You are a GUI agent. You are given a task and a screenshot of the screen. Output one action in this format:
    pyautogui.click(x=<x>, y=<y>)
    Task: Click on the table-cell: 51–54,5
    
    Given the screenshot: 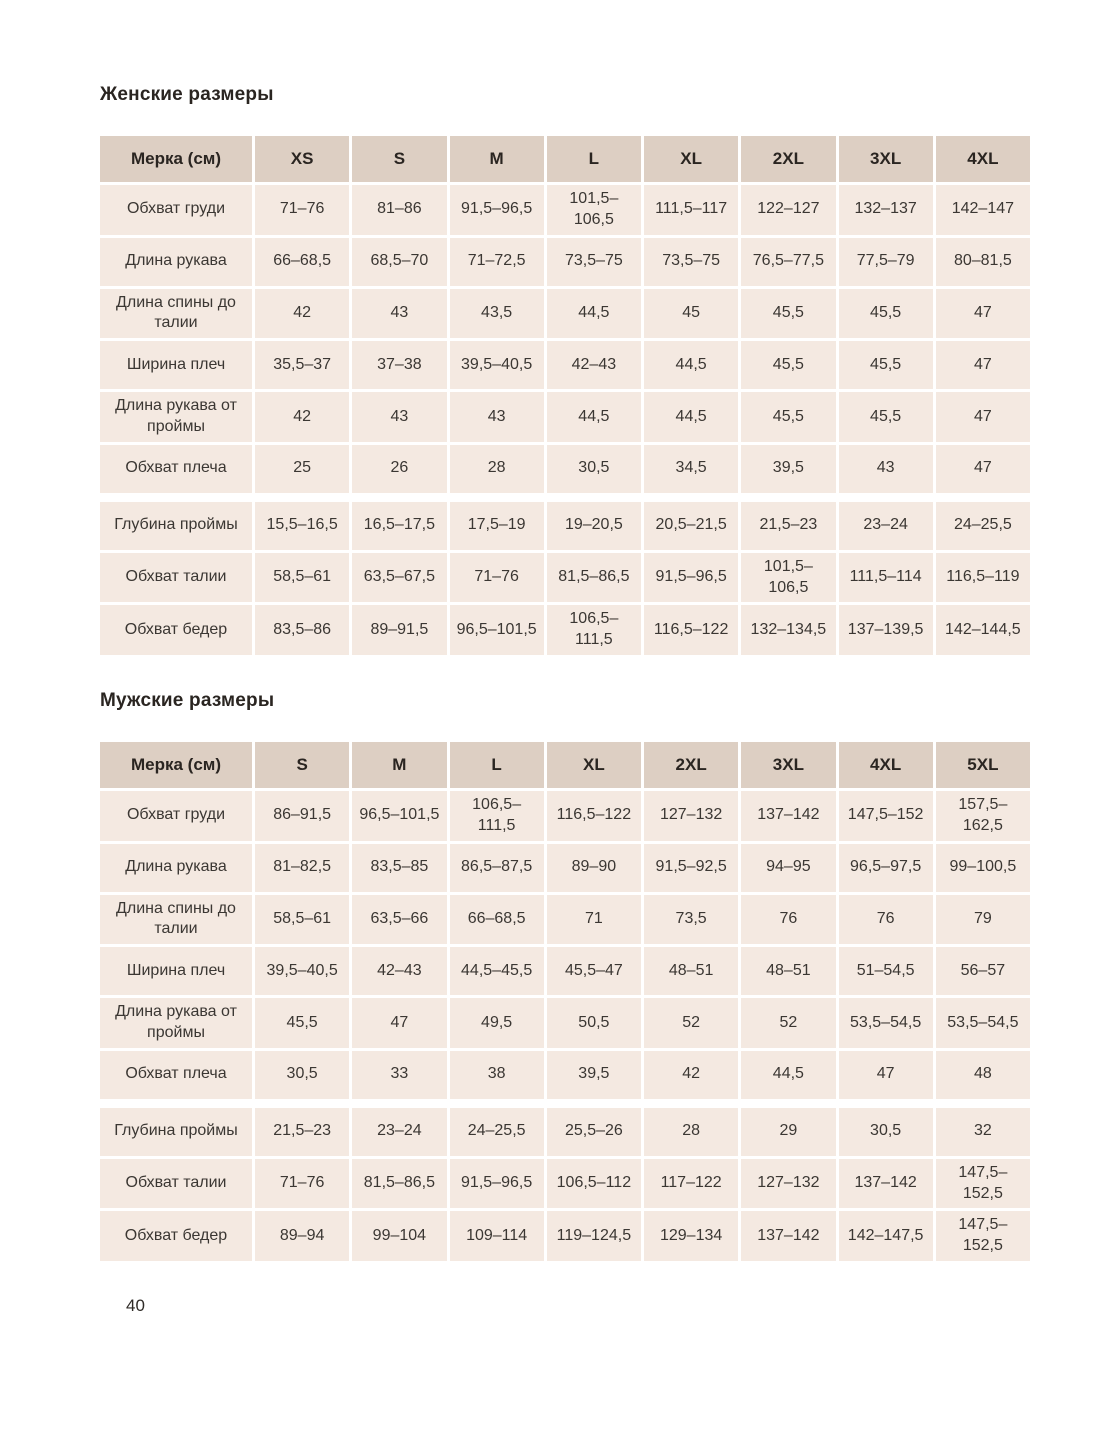 What is the action you would take?
    pyautogui.click(x=885, y=971)
    